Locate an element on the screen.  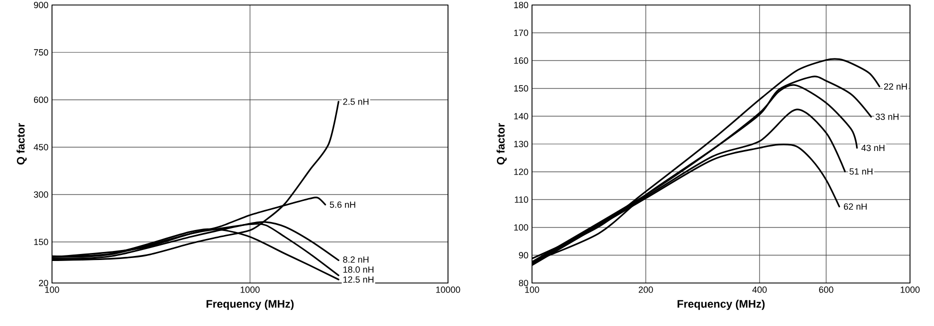
series-label: 22 nH is located at coordinates (895, 86).